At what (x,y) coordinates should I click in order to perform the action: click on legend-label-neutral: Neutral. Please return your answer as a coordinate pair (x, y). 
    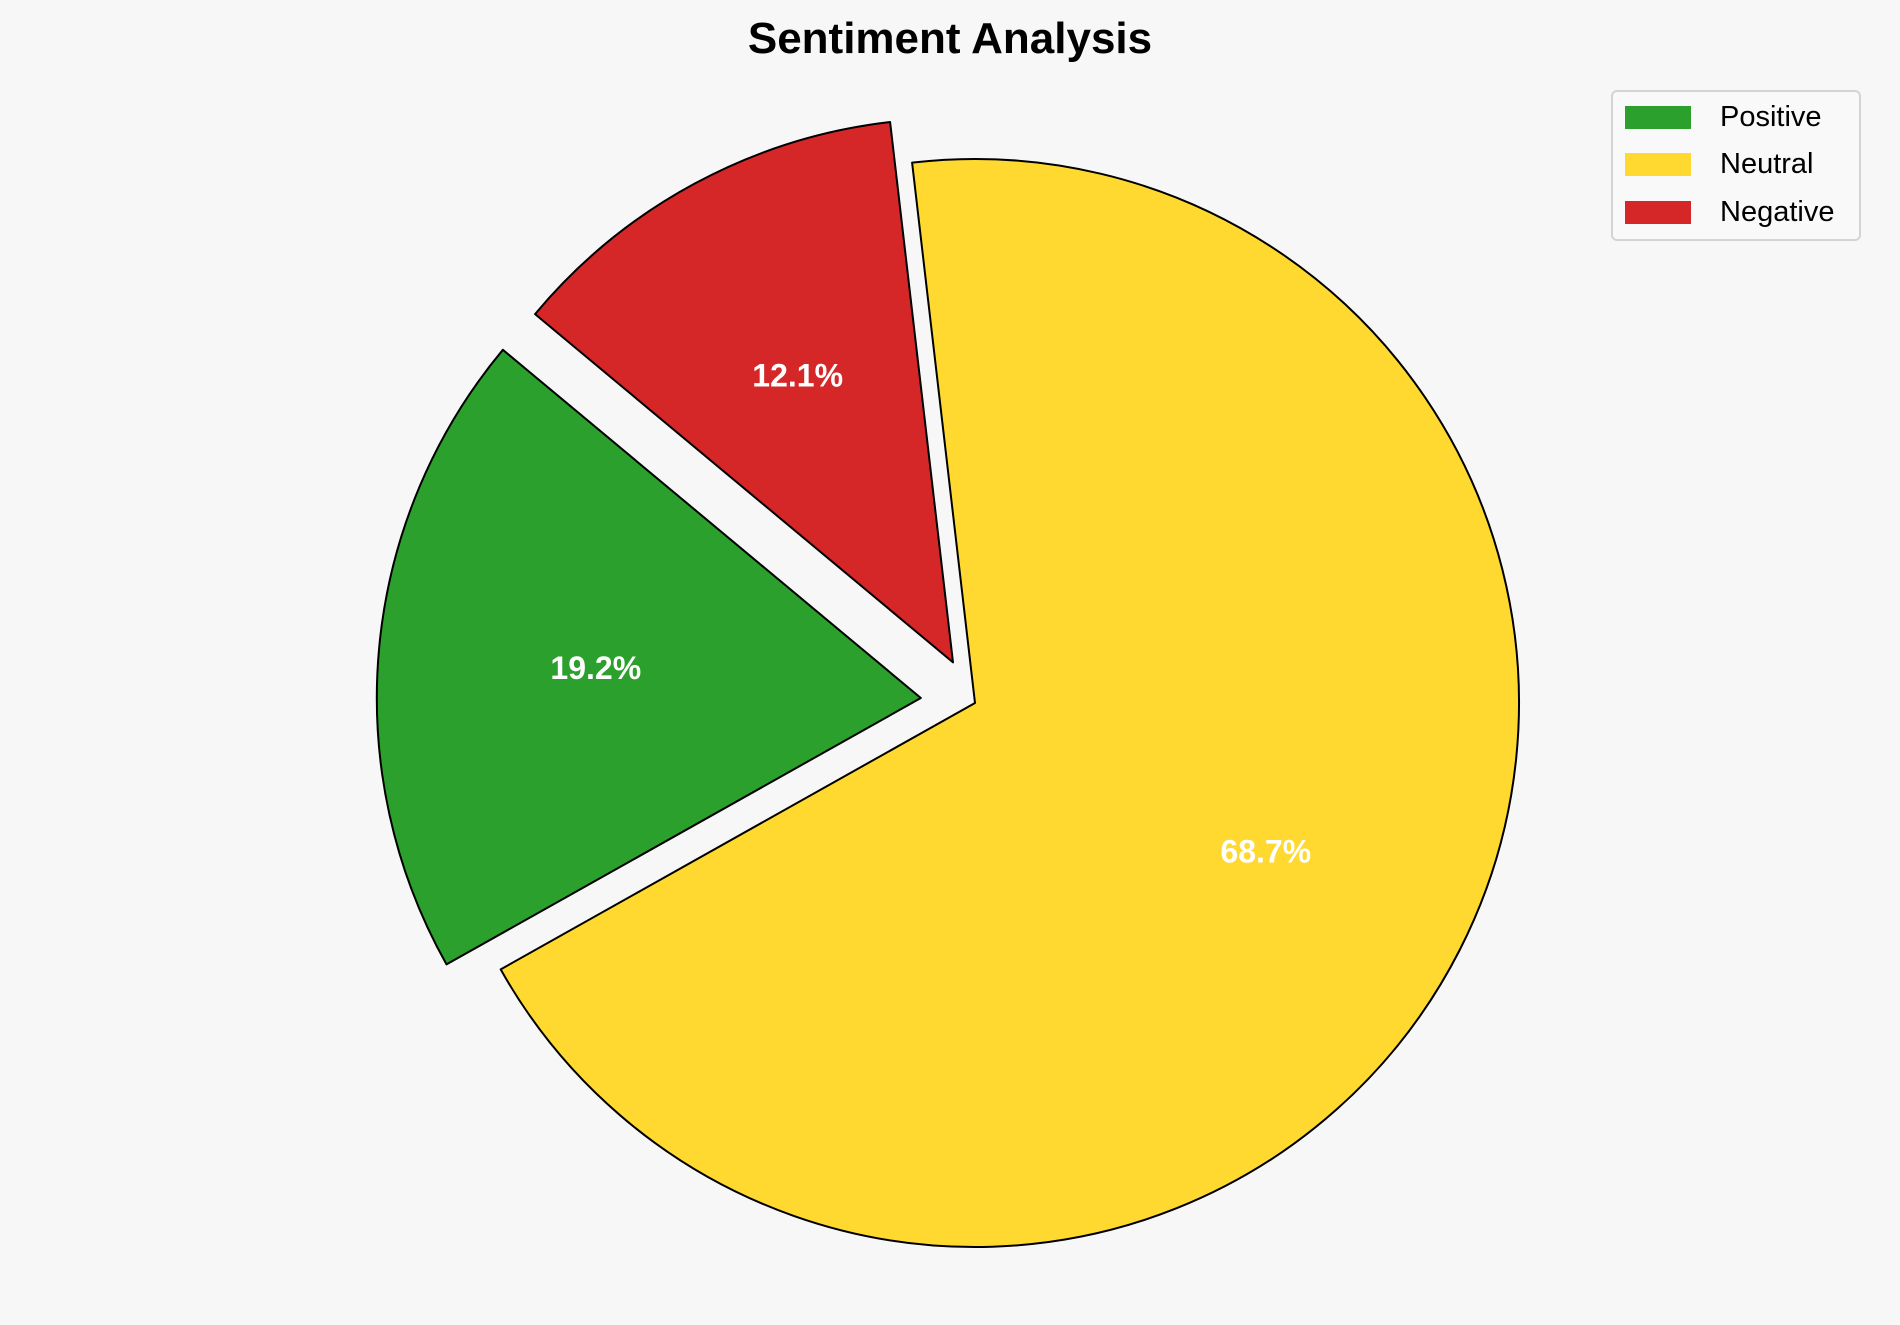
    Looking at the image, I should click on (1767, 163).